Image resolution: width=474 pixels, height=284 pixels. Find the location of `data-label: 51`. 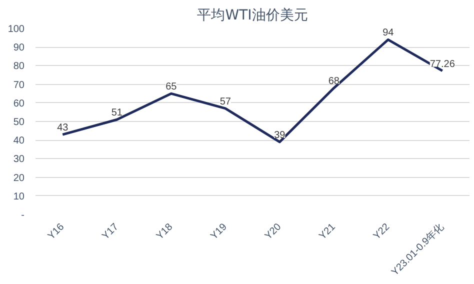

data-label: 51 is located at coordinates (117, 113).